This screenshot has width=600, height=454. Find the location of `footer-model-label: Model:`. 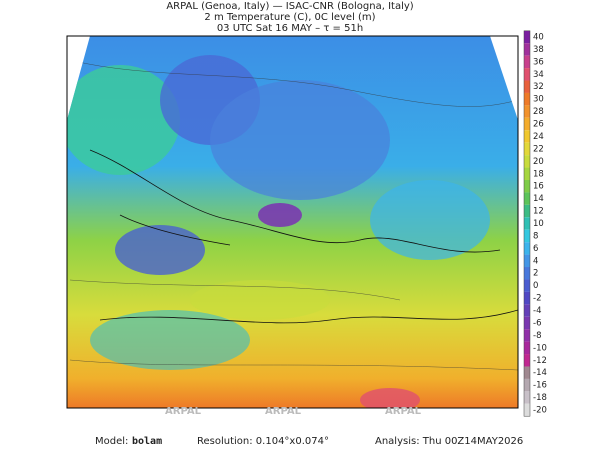

footer-model-label: Model: is located at coordinates (111, 441).